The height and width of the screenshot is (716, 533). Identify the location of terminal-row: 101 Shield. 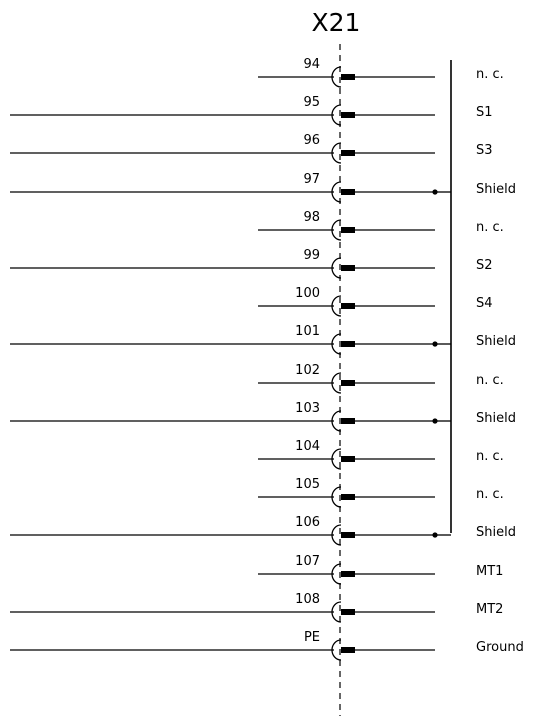
(263, 339).